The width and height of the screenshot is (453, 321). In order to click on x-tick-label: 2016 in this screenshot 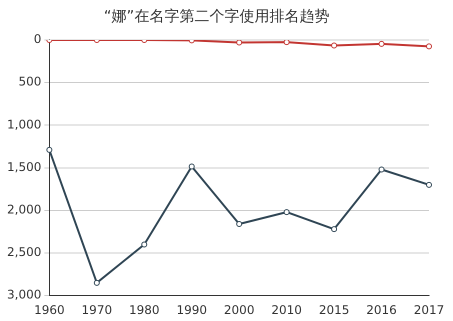, I will do `click(381, 309)`.